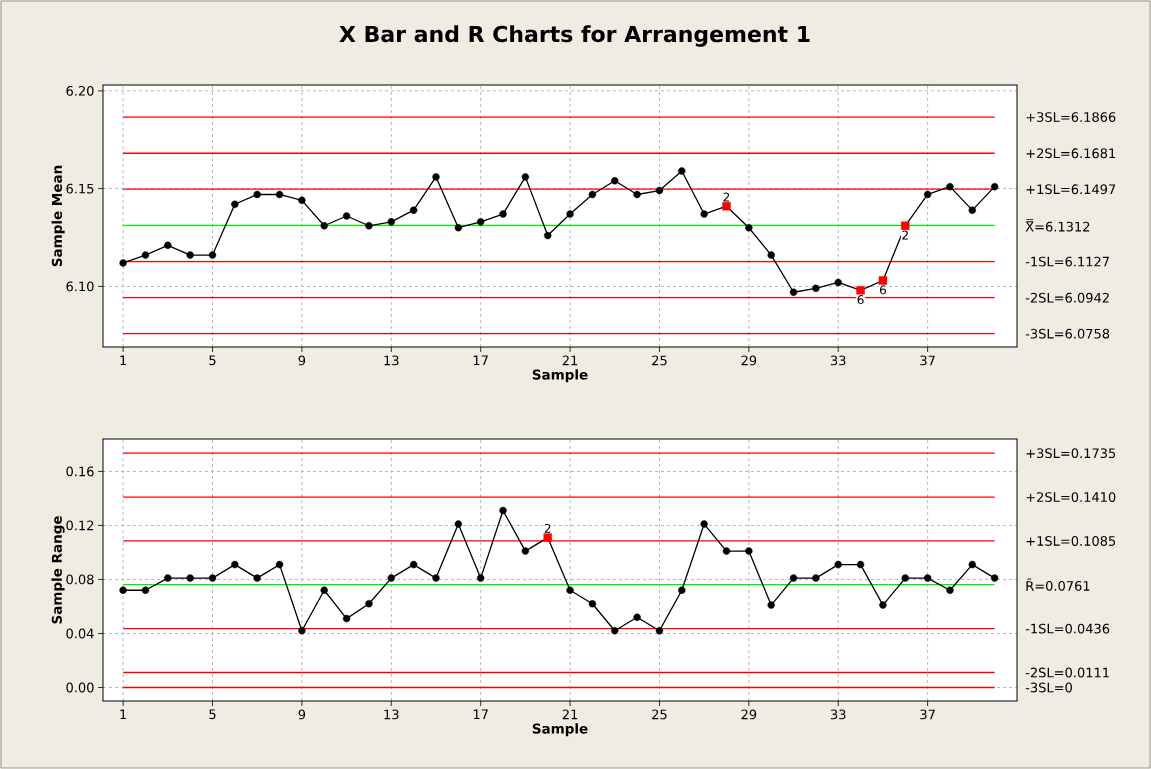 Image resolution: width=1151 pixels, height=769 pixels. Describe the element at coordinates (1067, 672) in the screenshot. I see `ref-line-label: -2SL=0.0111` at that location.